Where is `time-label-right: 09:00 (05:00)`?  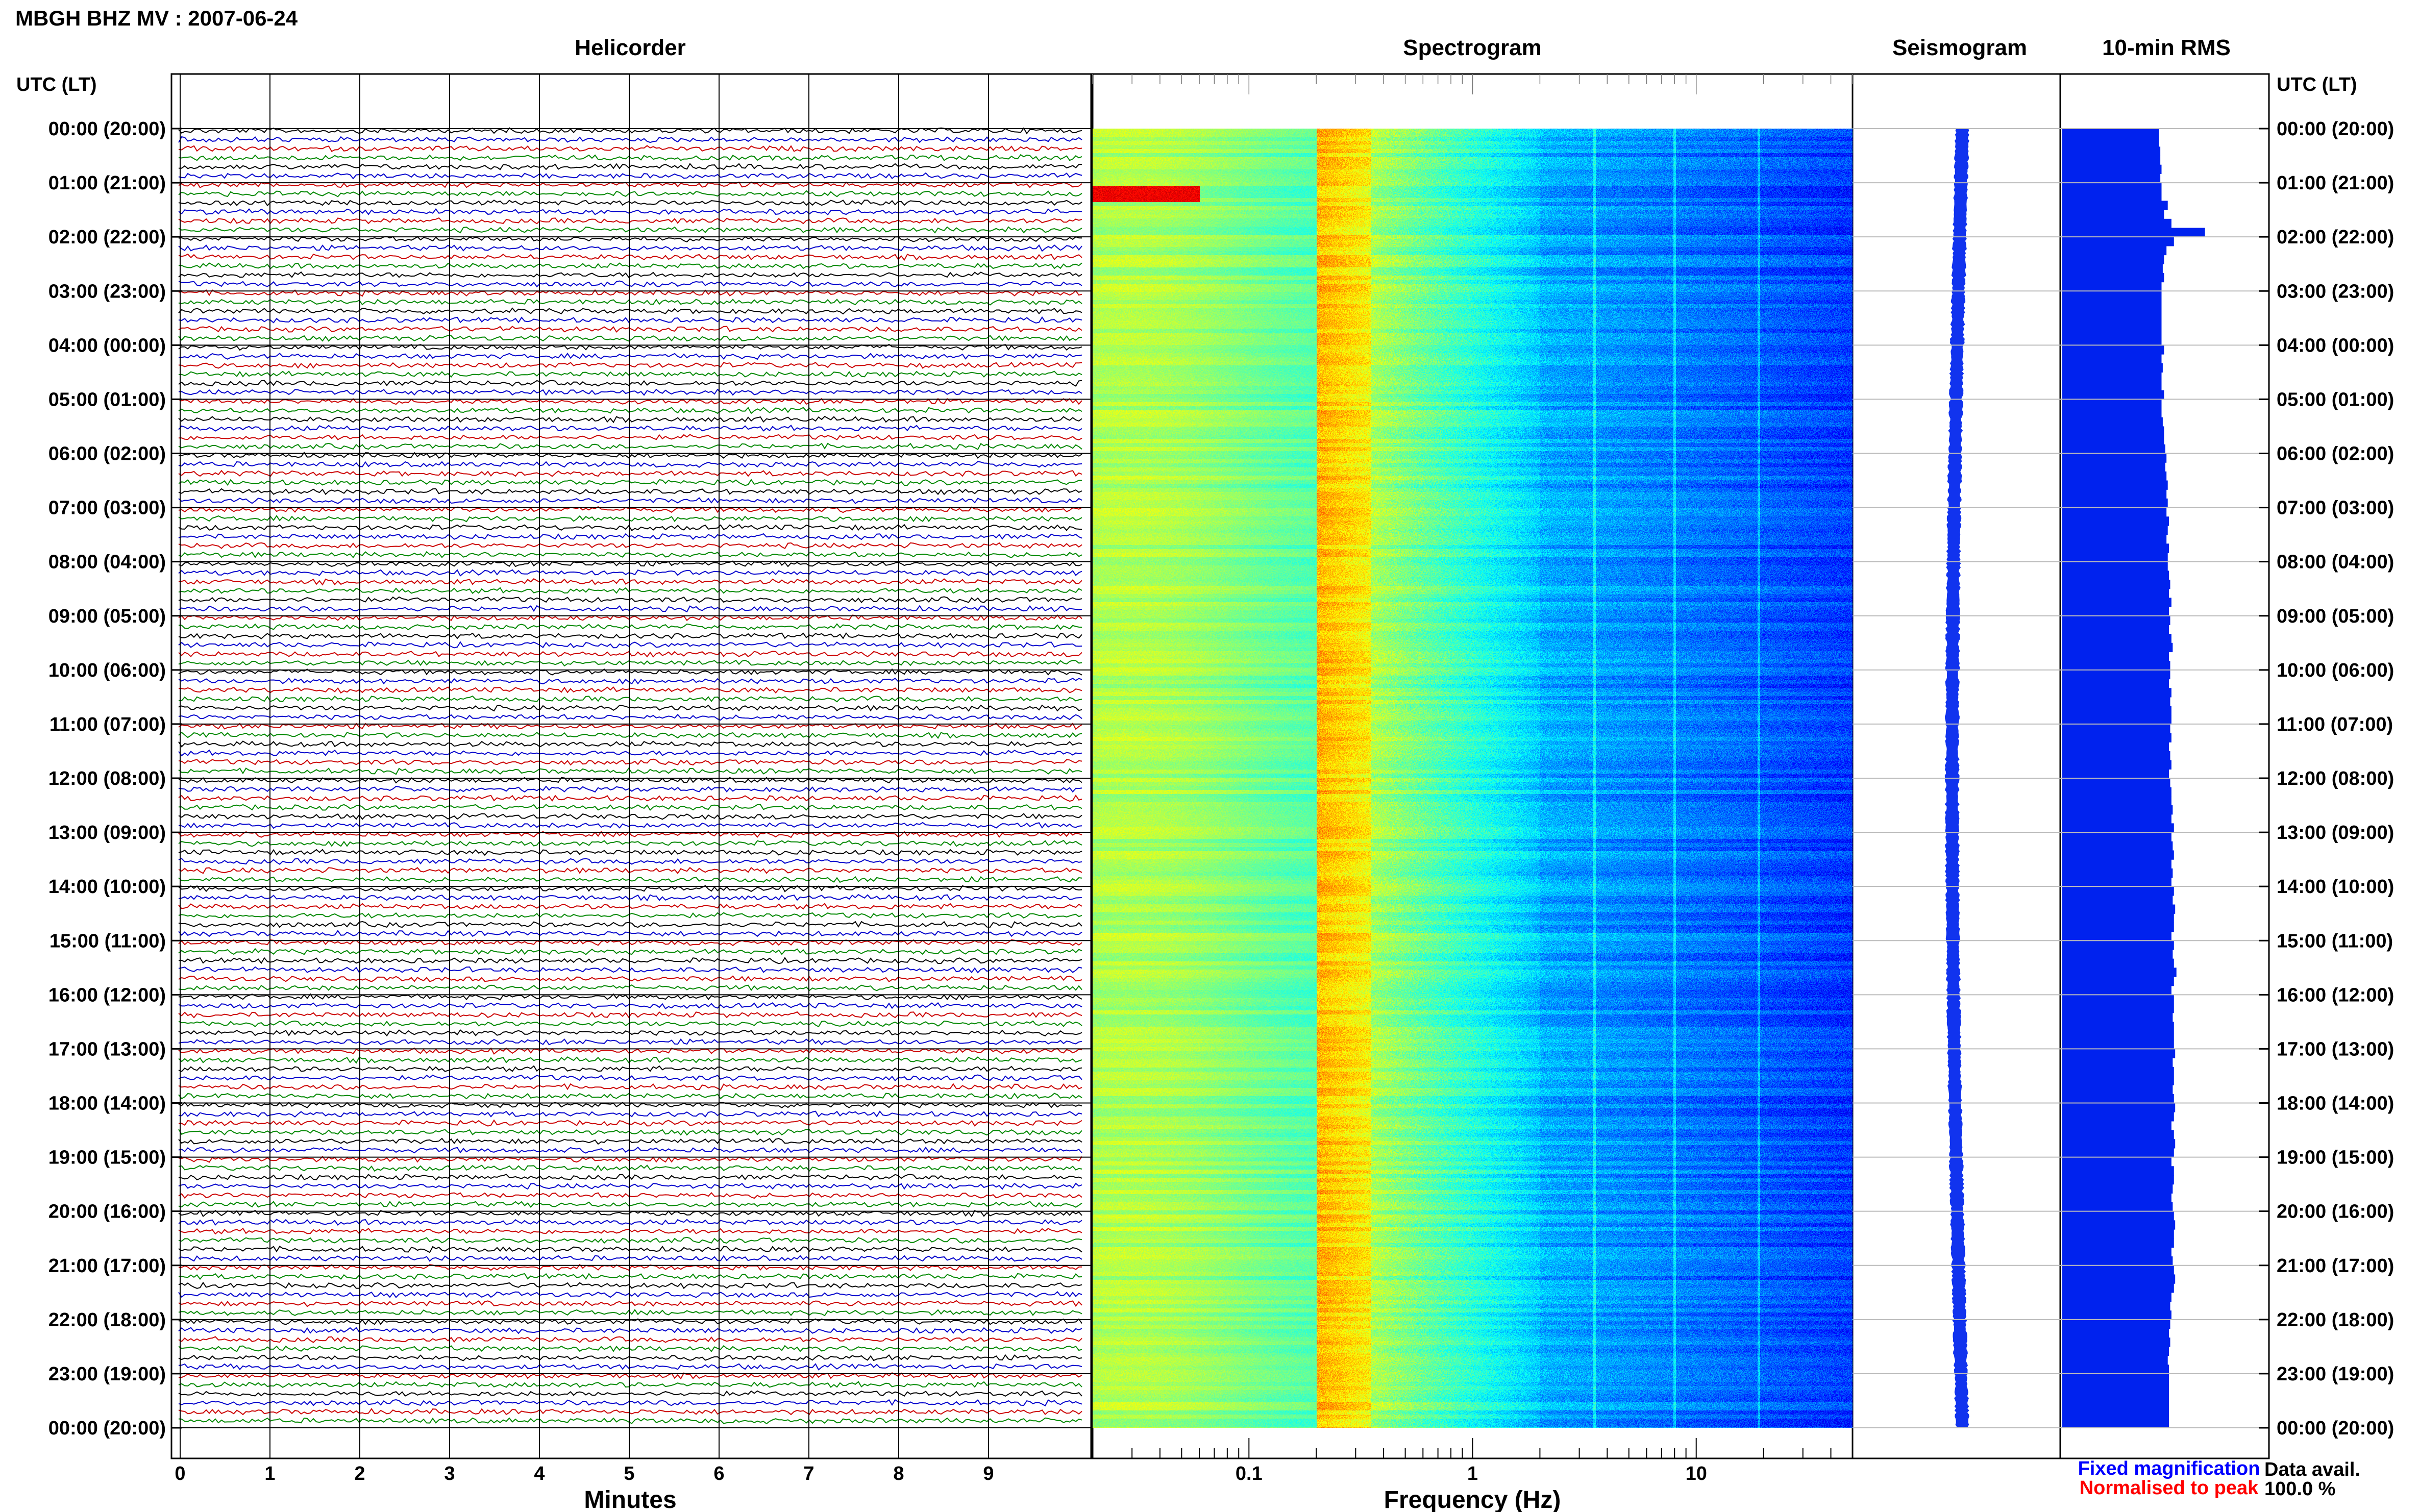
time-label-right: 09:00 (05:00) is located at coordinates (2335, 616).